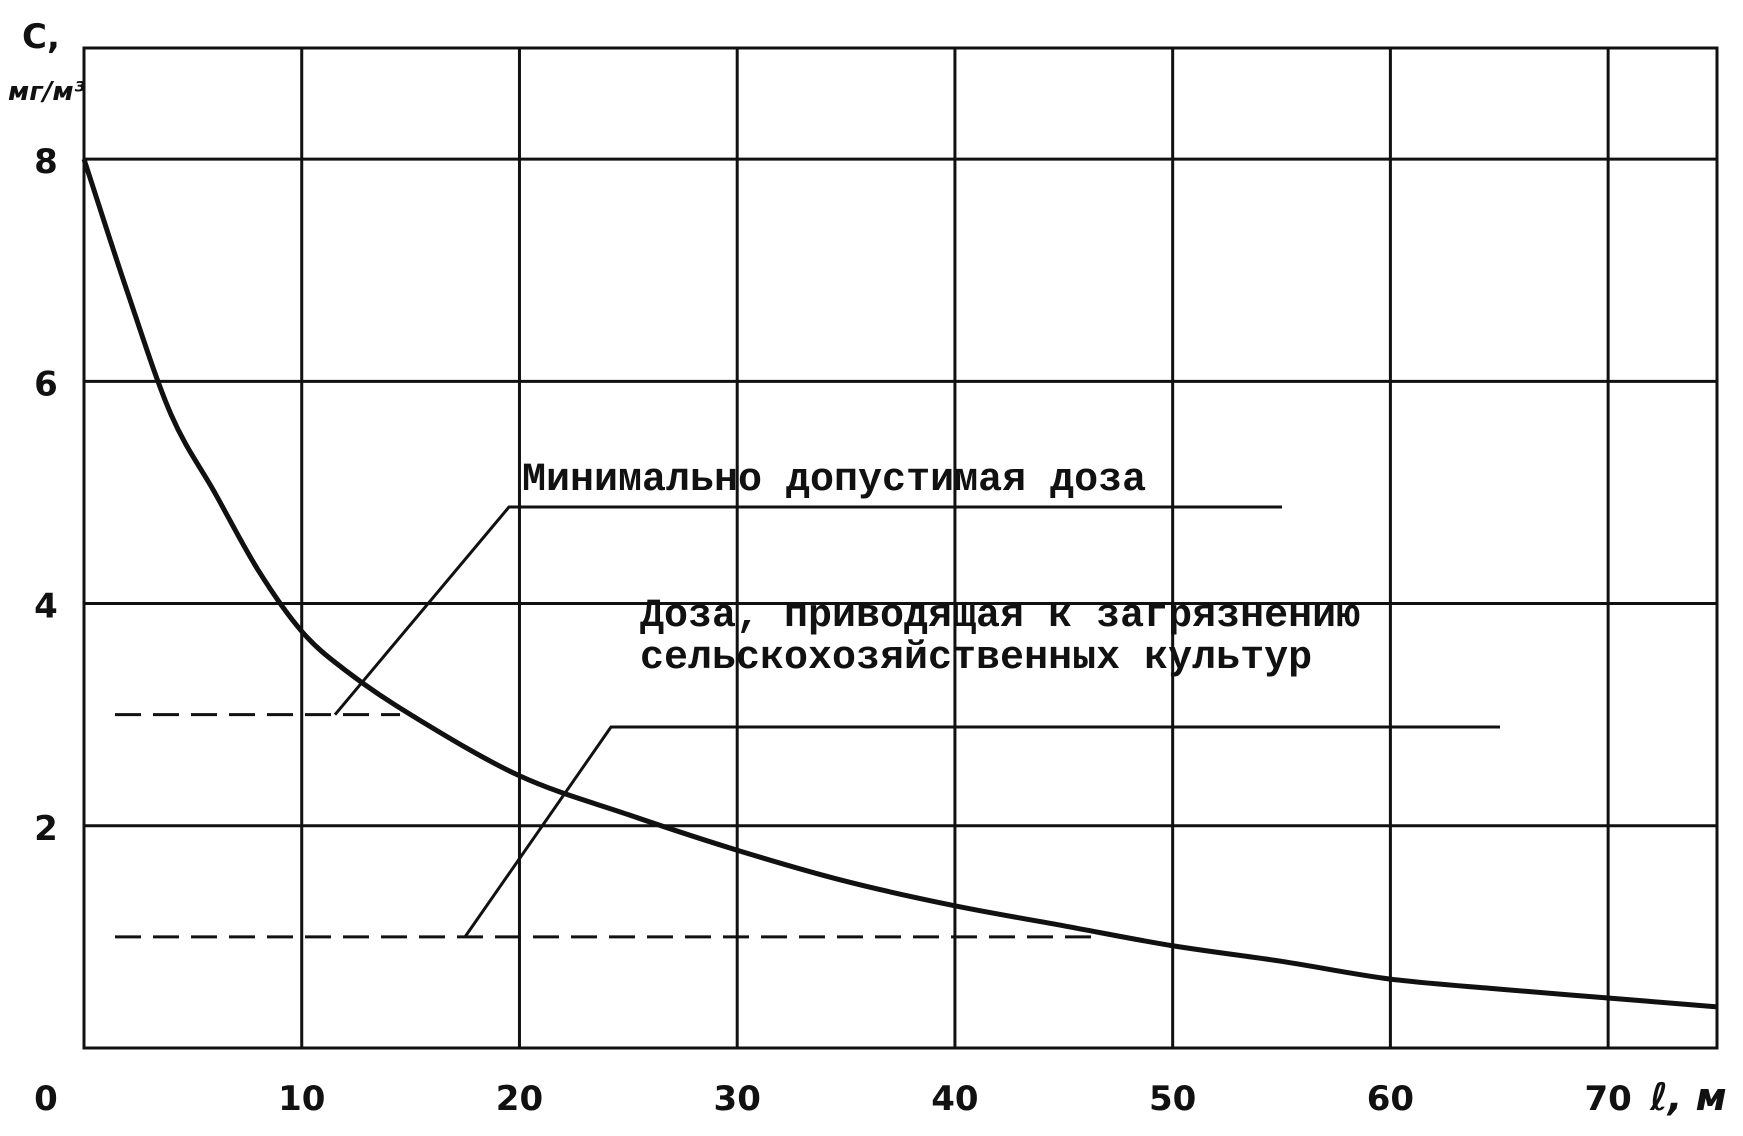 The height and width of the screenshot is (1136, 1743). Describe the element at coordinates (47, 92) in the screenshot. I see `y-axis-unit: мг/м³` at that location.